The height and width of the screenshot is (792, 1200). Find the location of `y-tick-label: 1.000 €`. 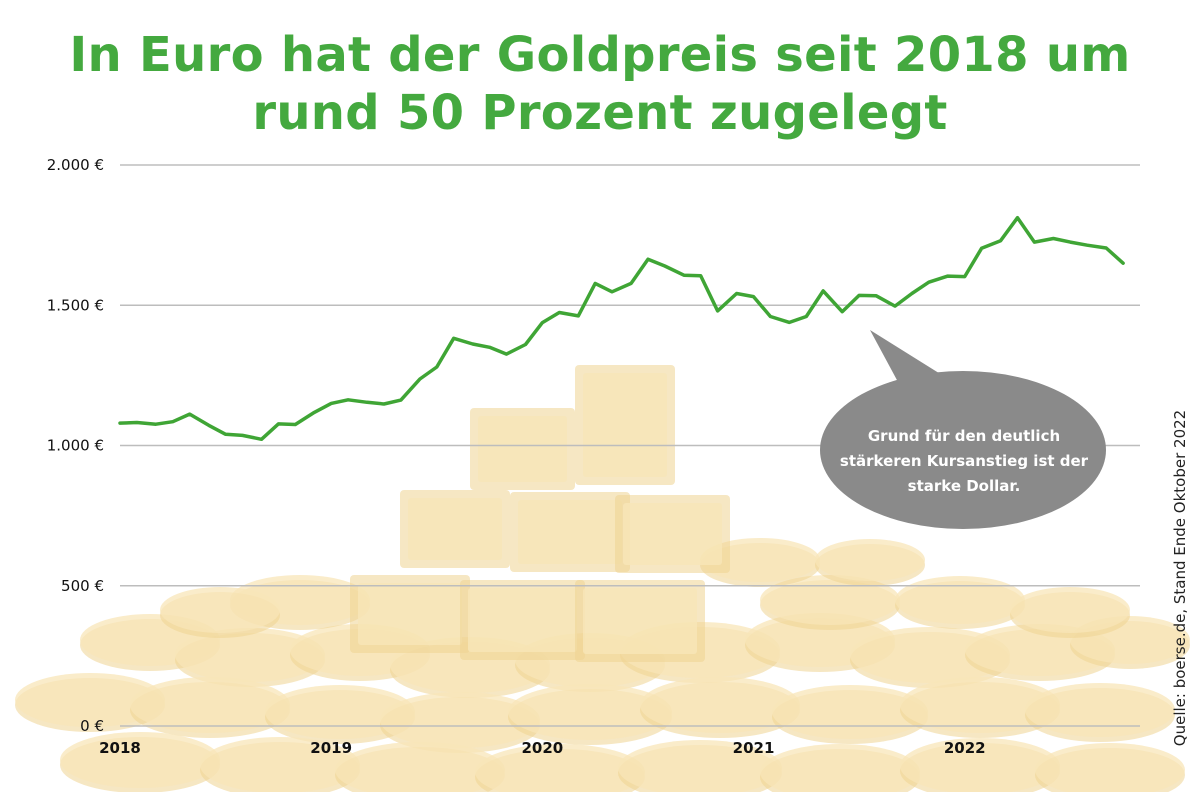

y-tick-label: 1.000 € is located at coordinates (75, 446).